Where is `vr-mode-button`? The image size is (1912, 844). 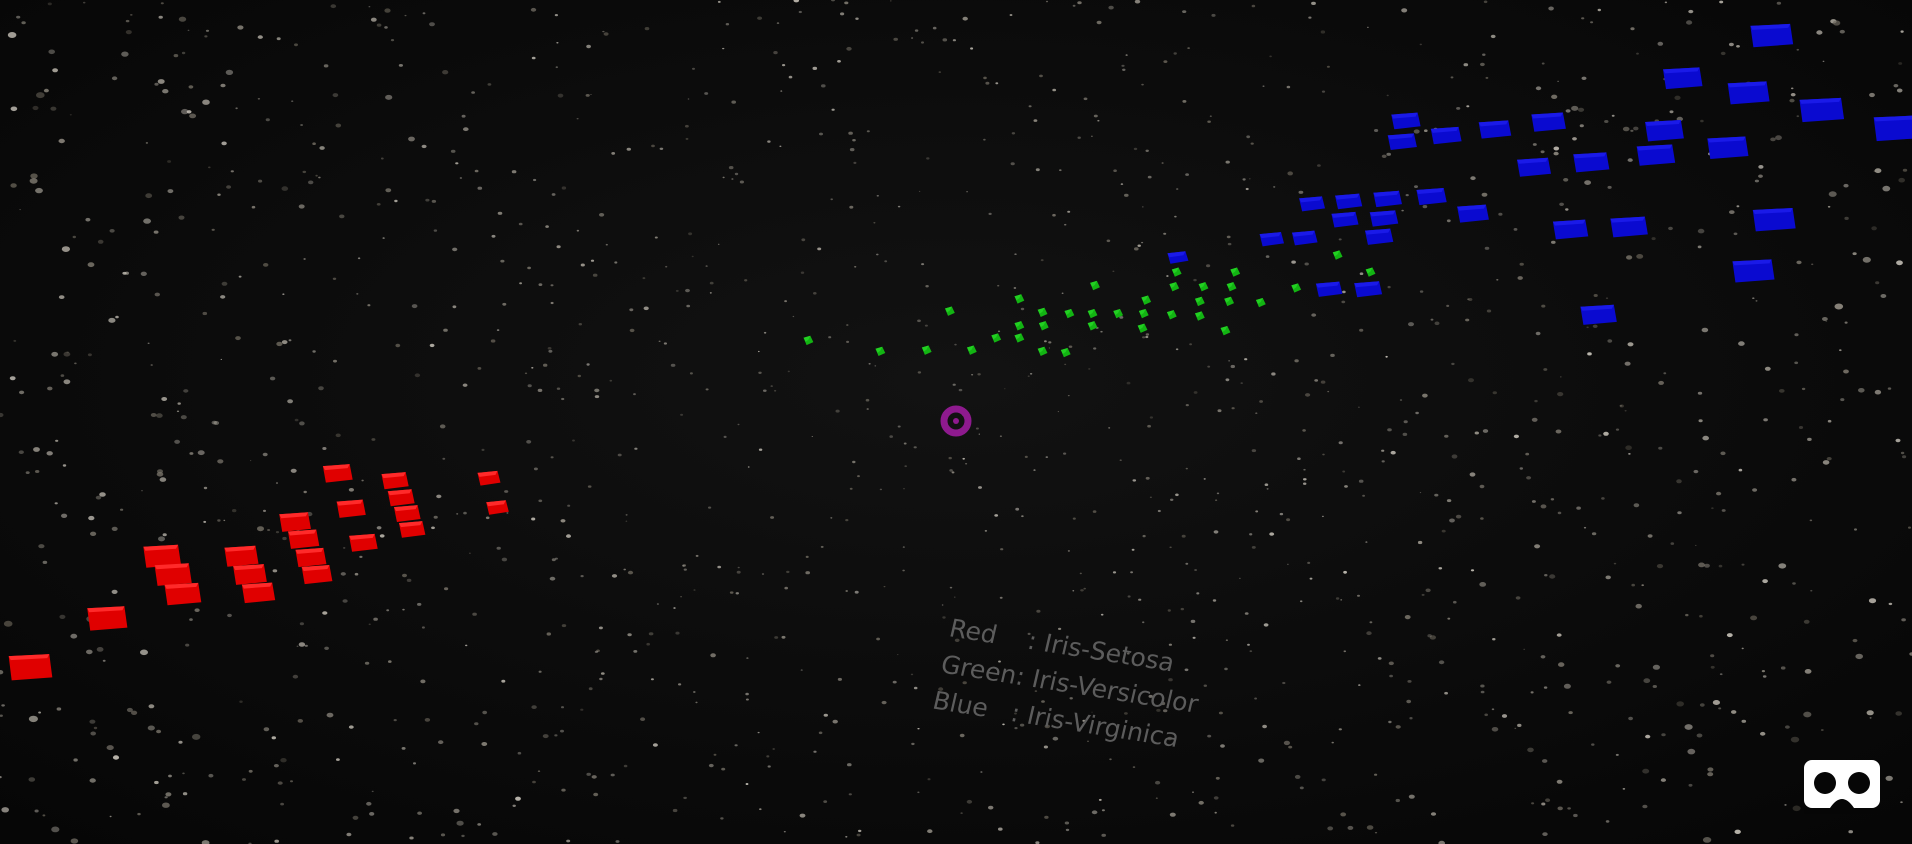 vr-mode-button is located at coordinates (1842, 787).